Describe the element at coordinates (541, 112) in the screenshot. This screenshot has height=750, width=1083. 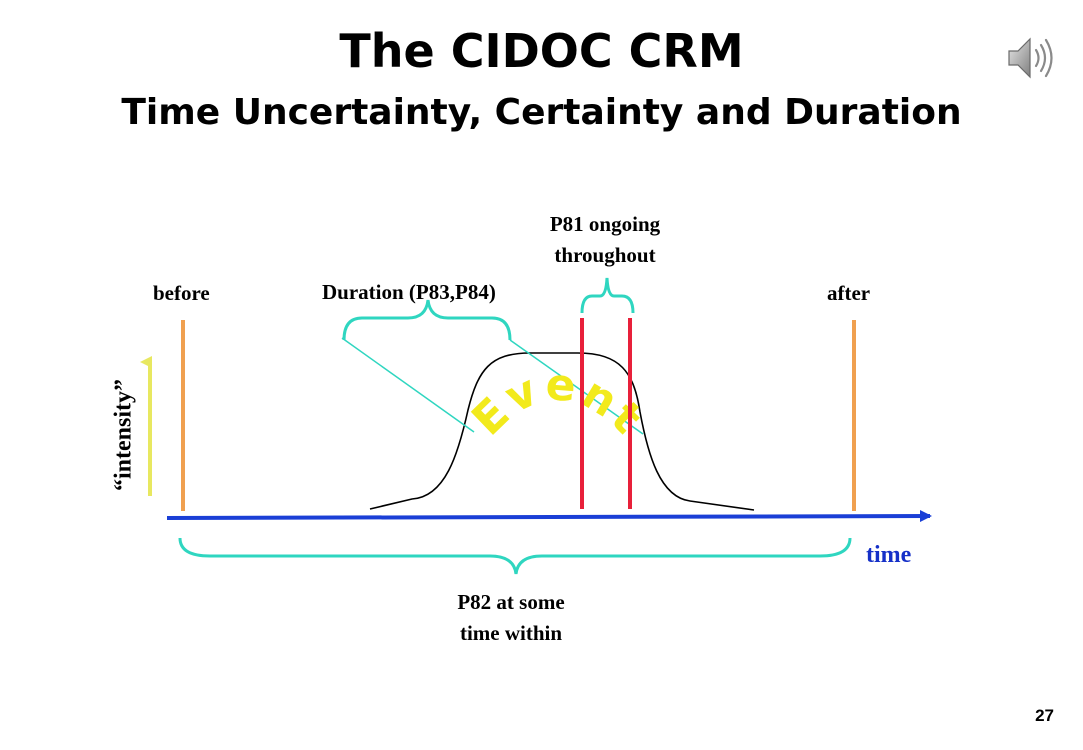
I see `slide-subtitle: Time Uncertainty, Certainty and Duration` at that location.